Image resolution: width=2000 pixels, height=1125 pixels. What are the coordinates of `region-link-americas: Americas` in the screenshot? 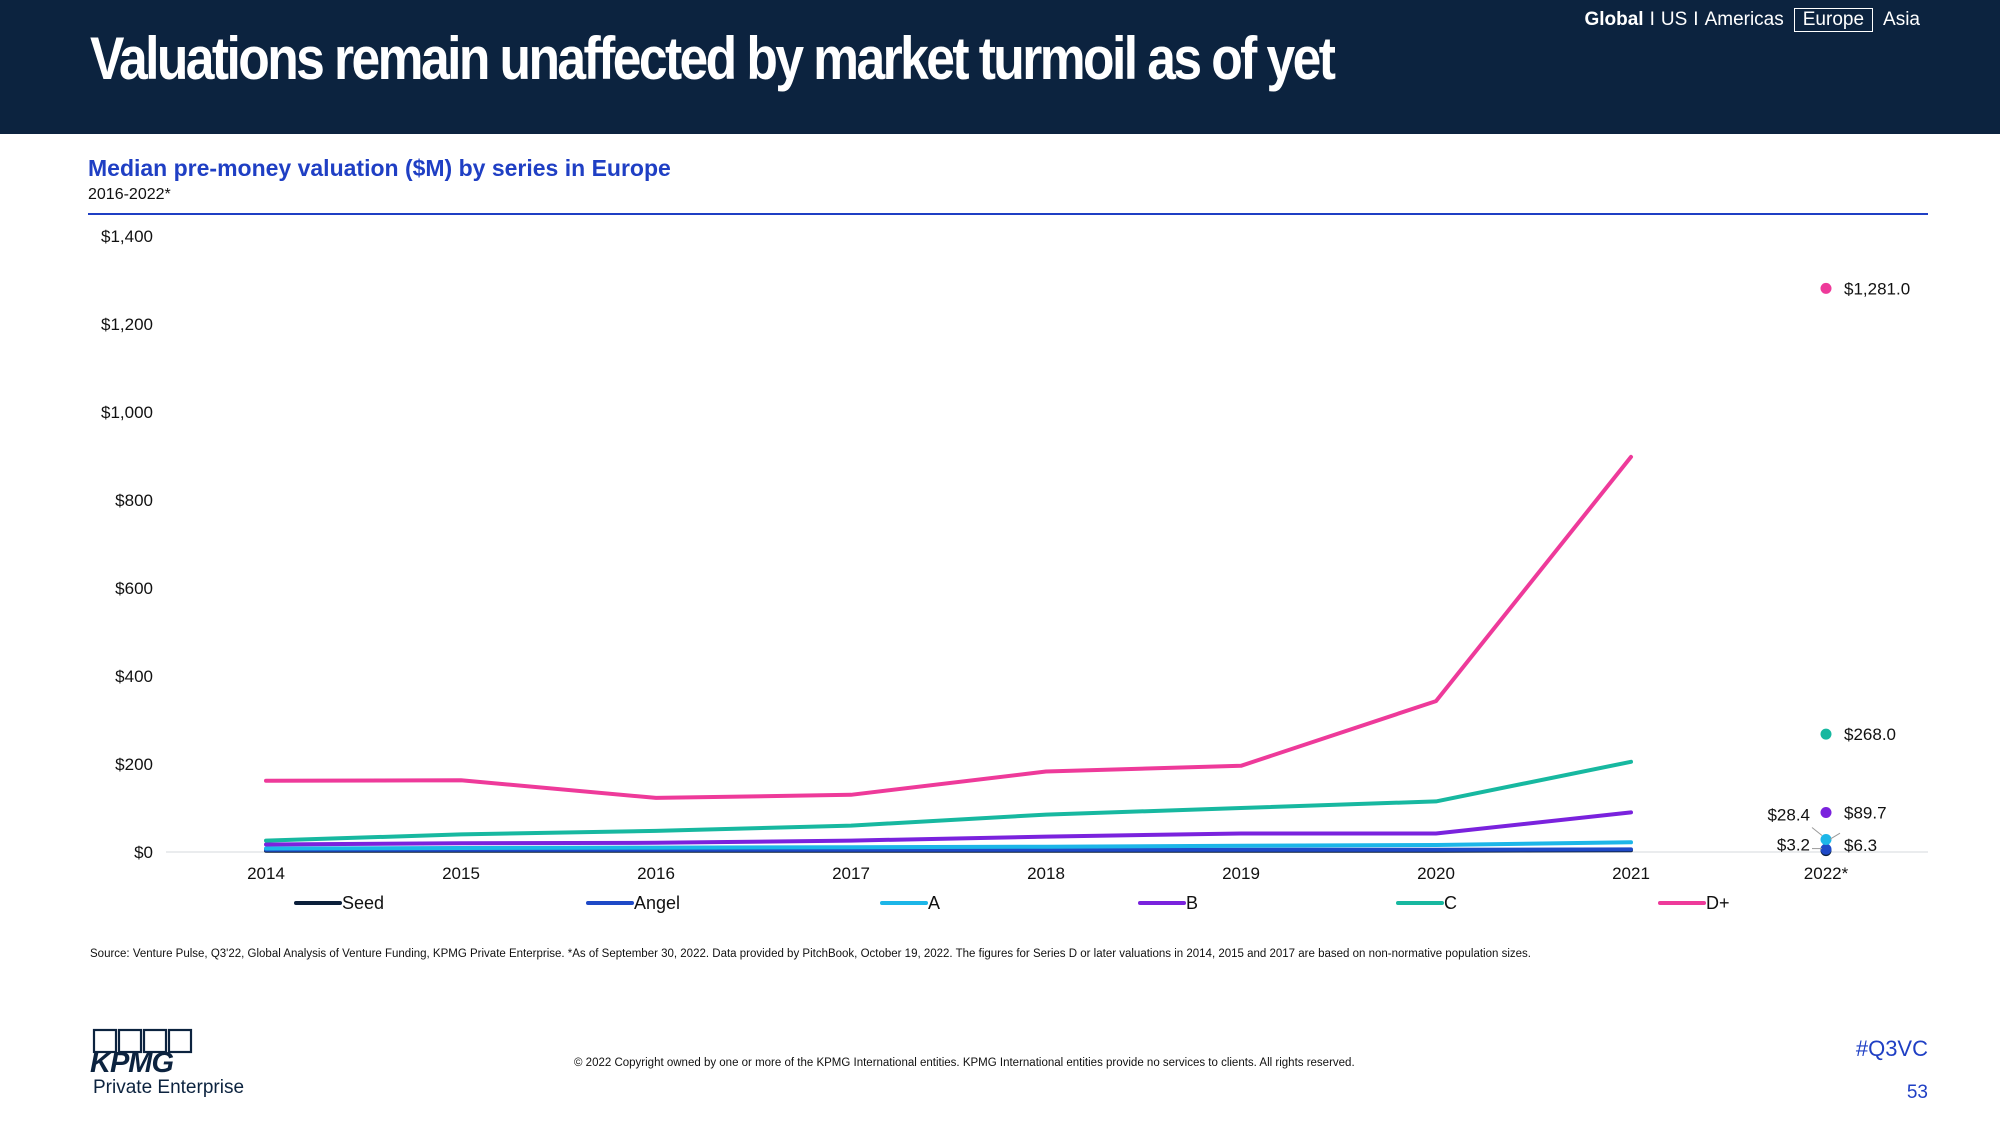 It's located at (1744, 19).